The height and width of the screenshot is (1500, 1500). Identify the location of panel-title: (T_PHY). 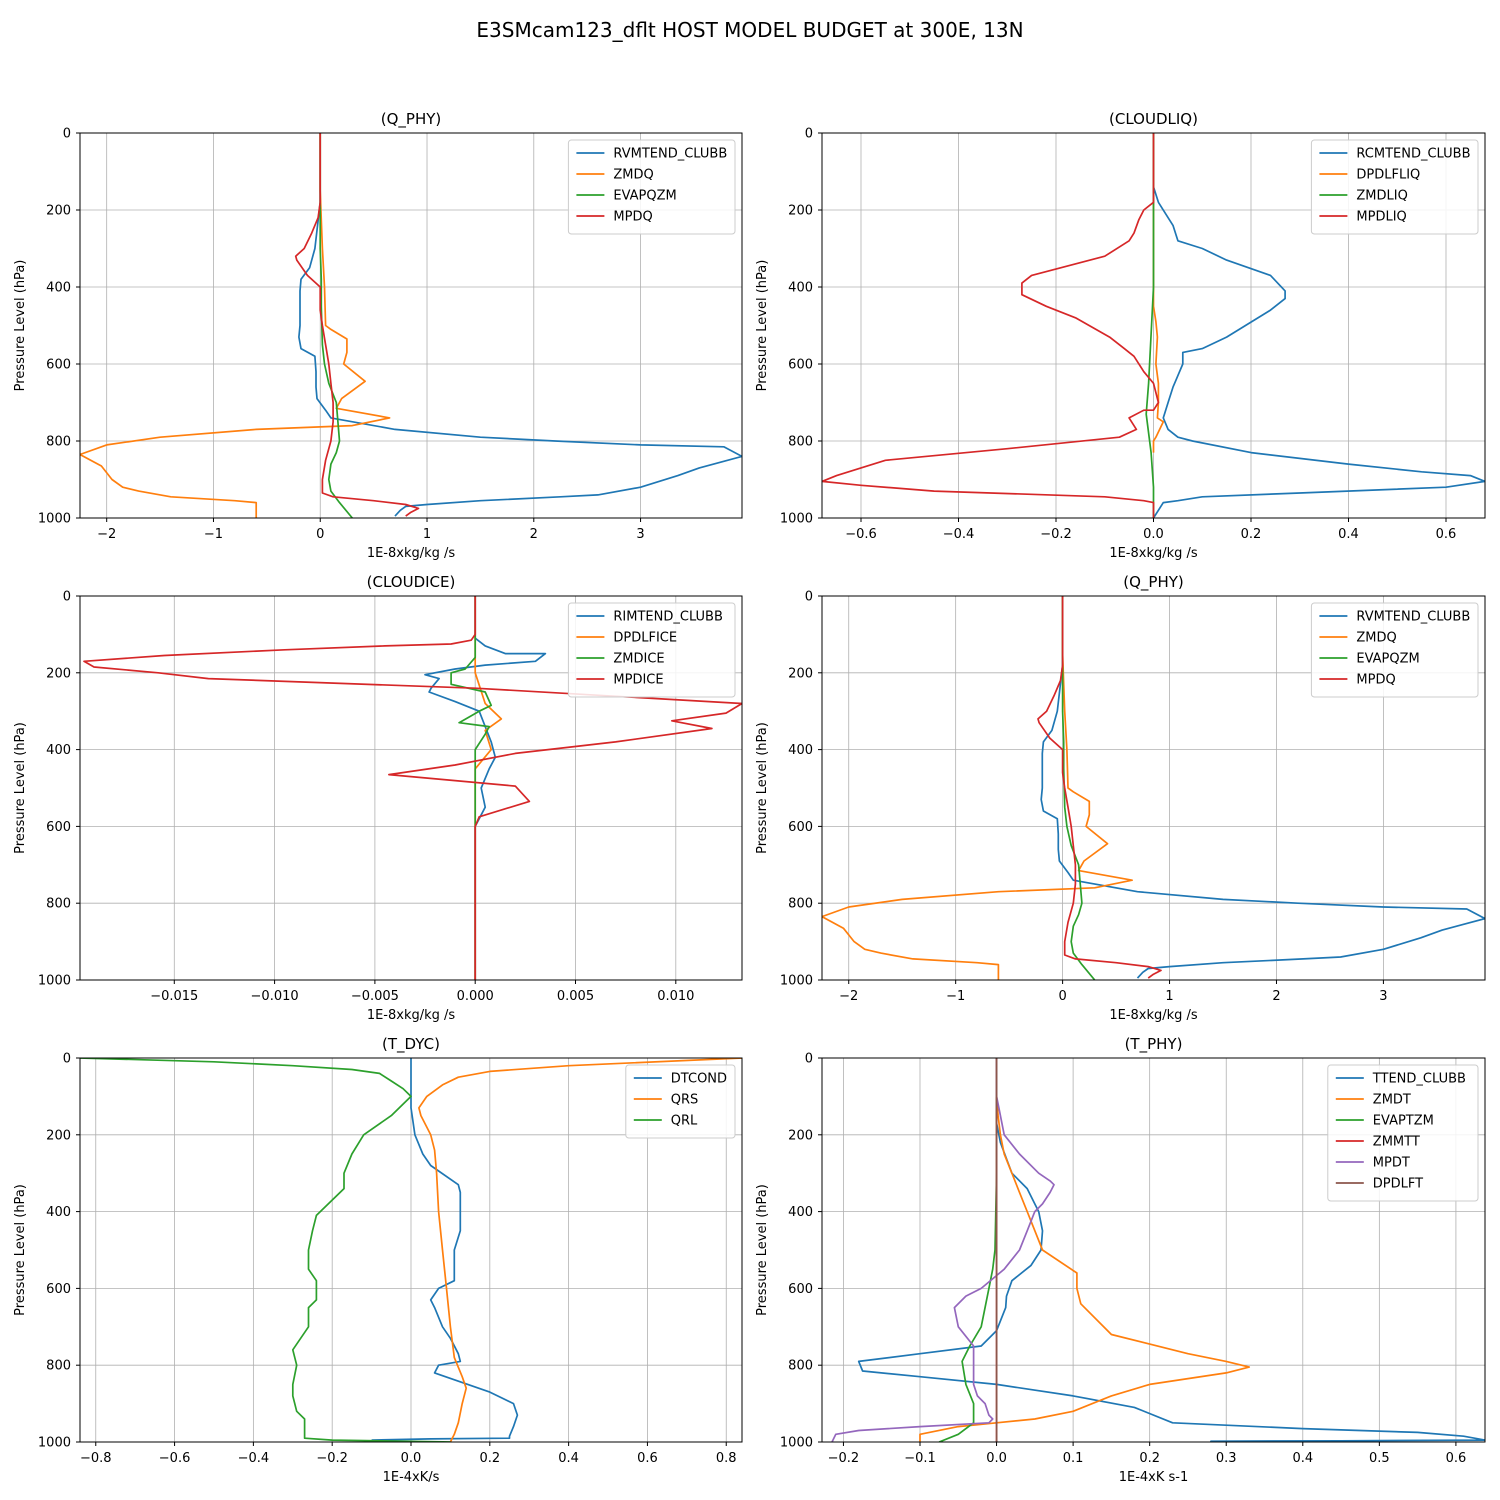
(1154, 1044).